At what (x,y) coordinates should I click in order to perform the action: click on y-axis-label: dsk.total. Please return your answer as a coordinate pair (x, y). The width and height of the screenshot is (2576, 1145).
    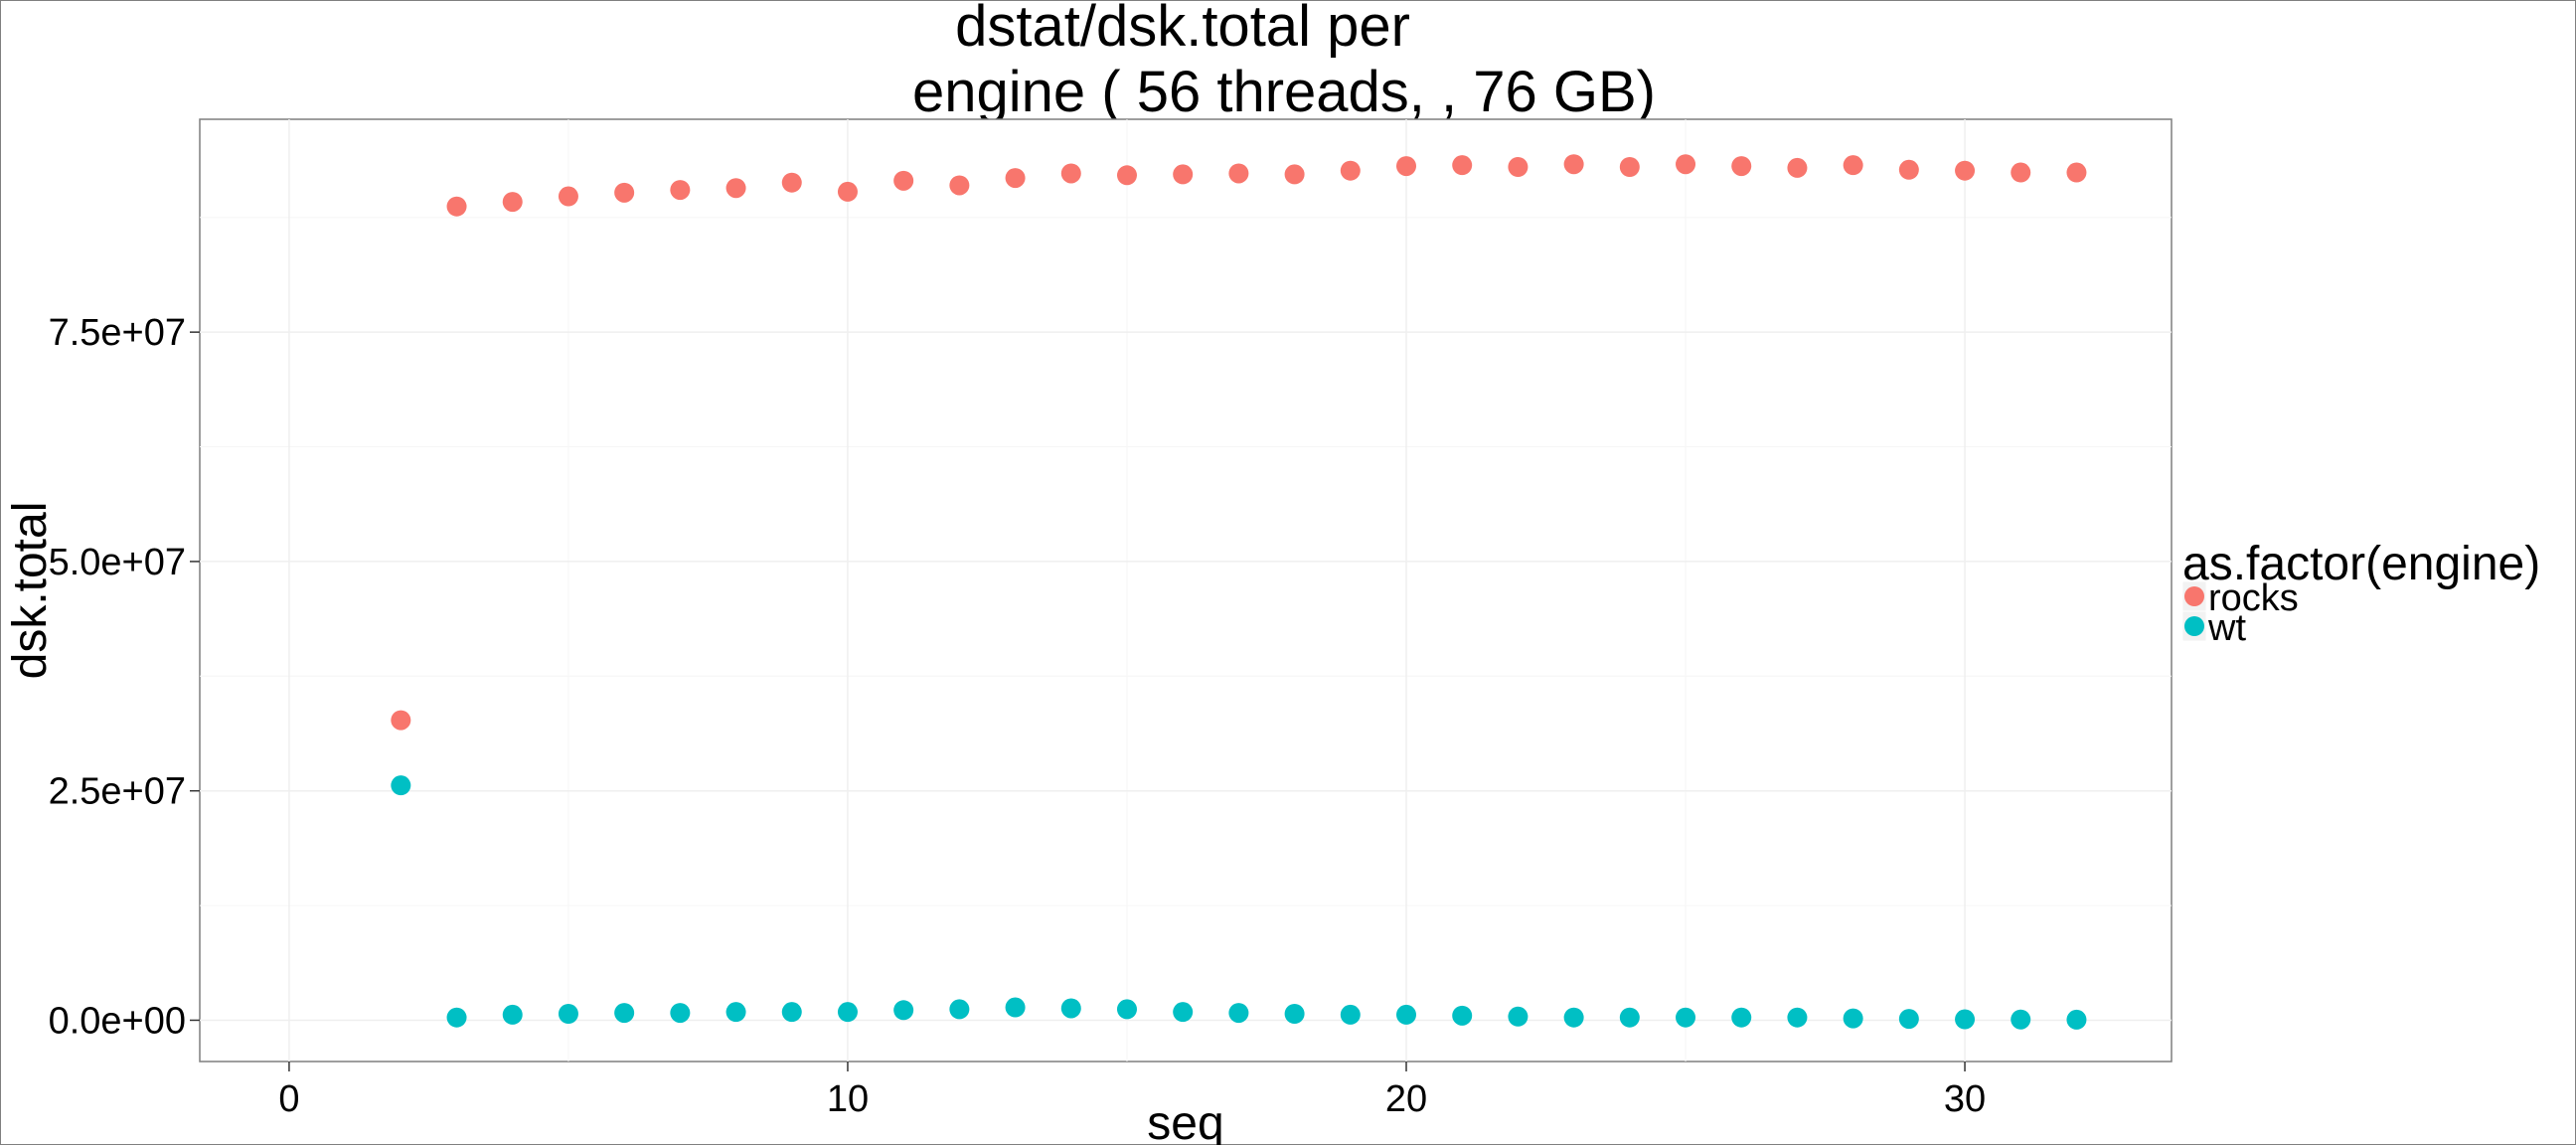
    Looking at the image, I should click on (30, 591).